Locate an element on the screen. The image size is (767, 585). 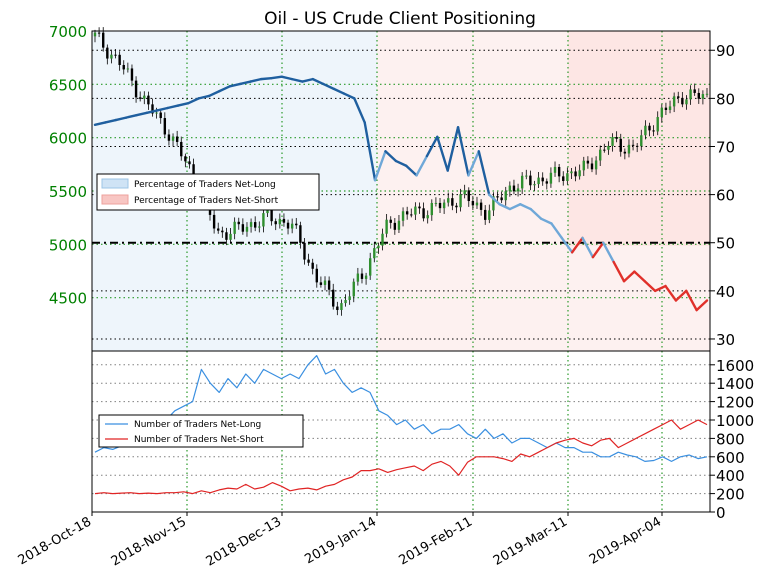
price-tick-label: 7000 is located at coordinates (68, 32).